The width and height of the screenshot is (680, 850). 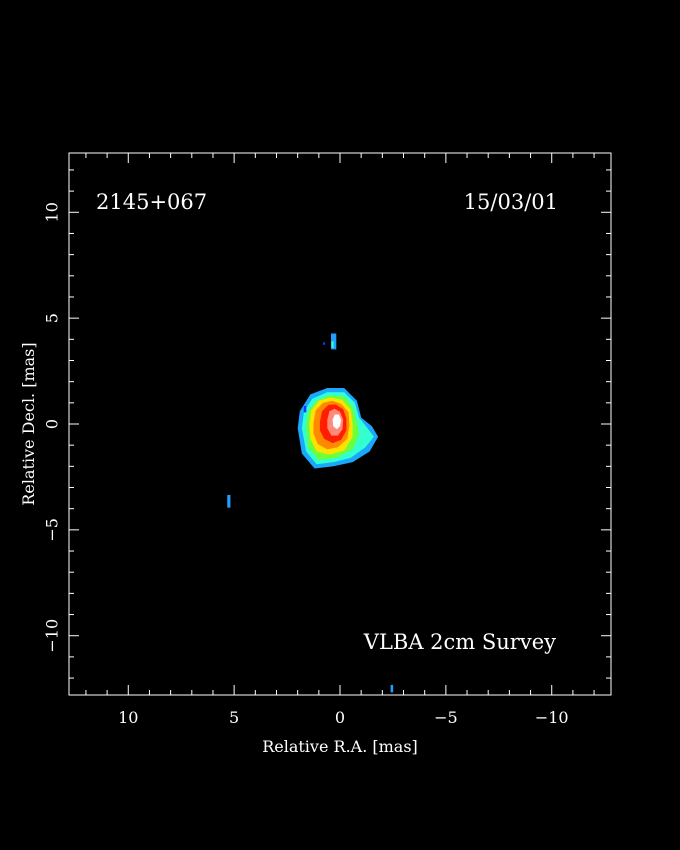 What do you see at coordinates (52, 424) in the screenshot?
I see `y-tick-label: 0` at bounding box center [52, 424].